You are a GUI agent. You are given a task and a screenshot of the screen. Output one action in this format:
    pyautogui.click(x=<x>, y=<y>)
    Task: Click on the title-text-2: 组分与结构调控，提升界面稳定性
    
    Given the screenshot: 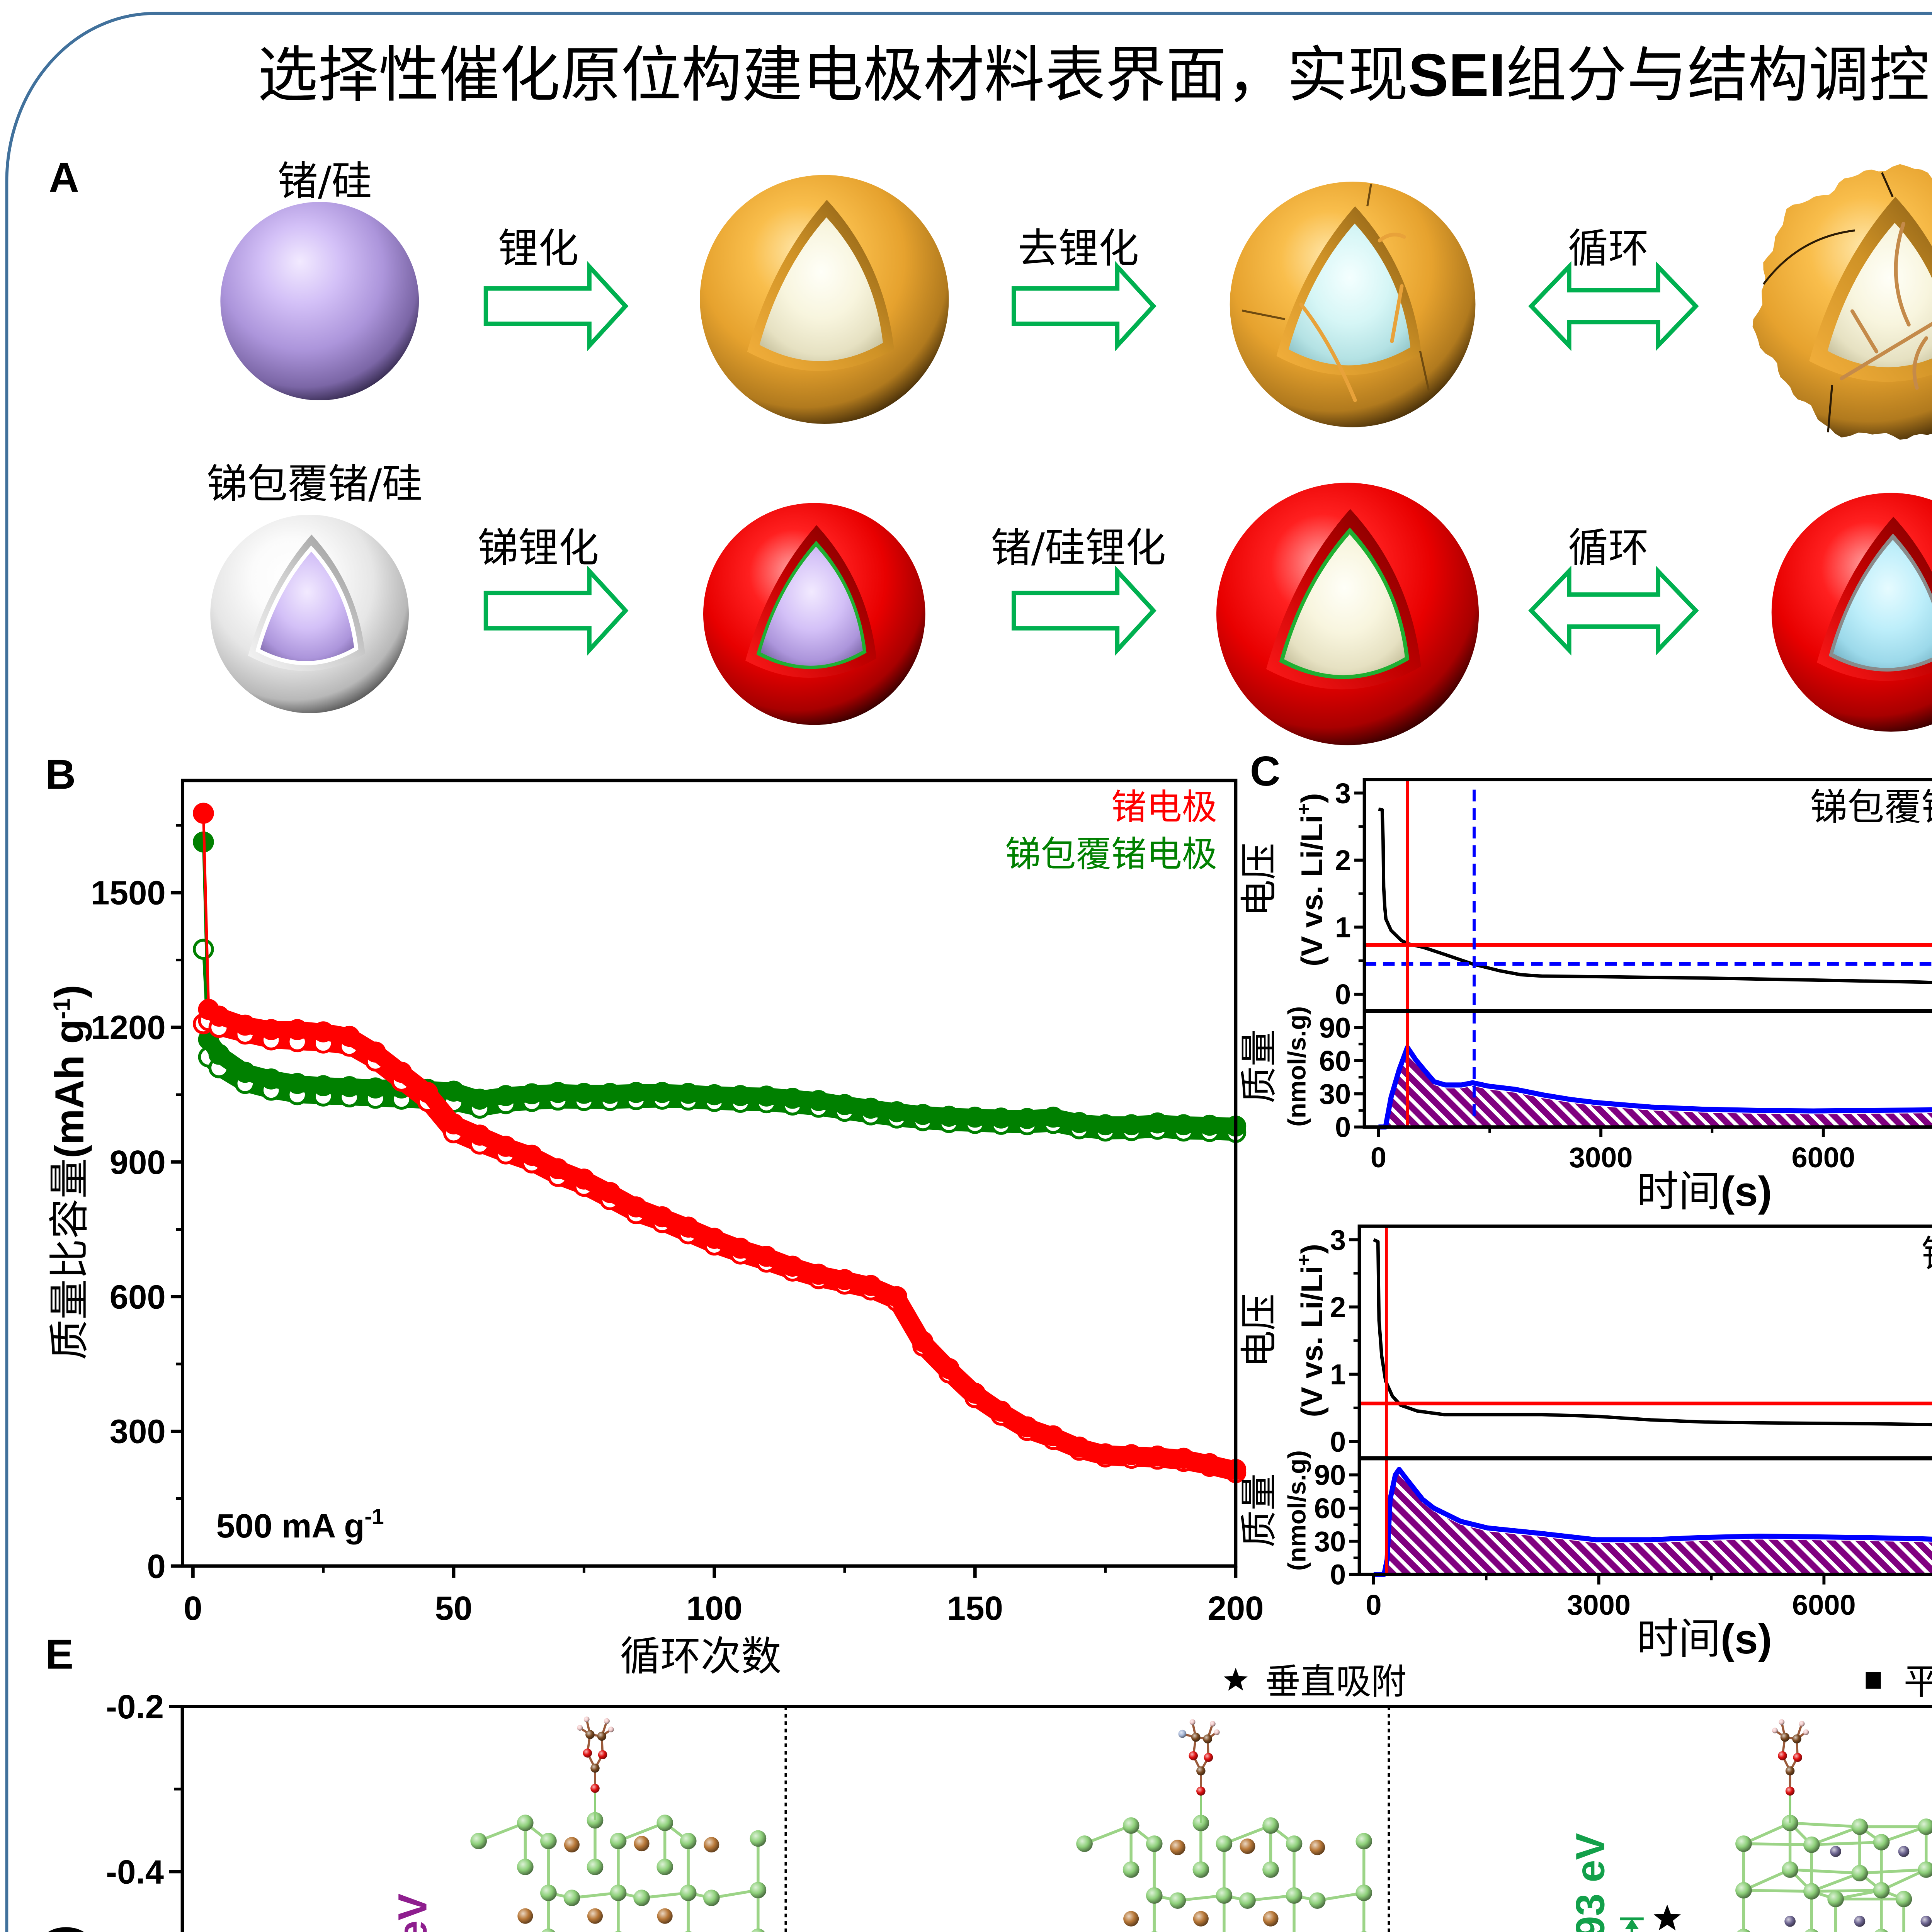 What is the action you would take?
    pyautogui.click(x=1719, y=75)
    